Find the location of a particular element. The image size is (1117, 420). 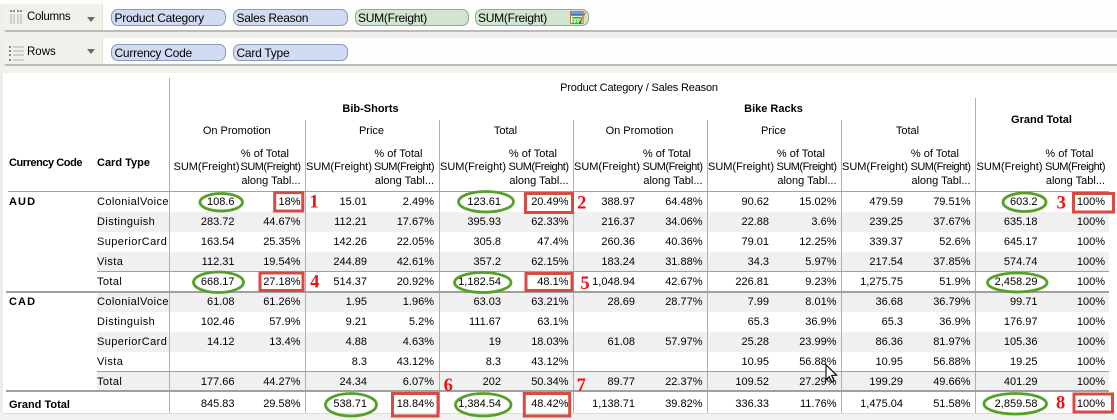

svg-text: 4 is located at coordinates (314, 283).